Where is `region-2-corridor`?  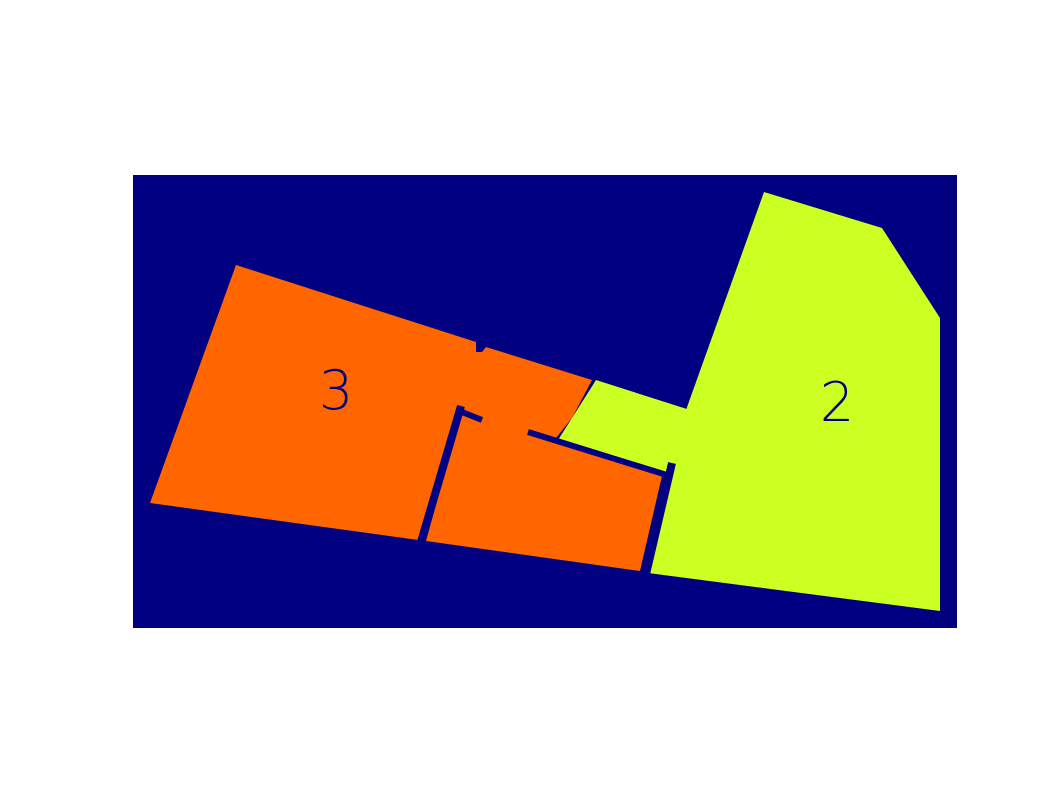
region-2-corridor is located at coordinates (624, 427).